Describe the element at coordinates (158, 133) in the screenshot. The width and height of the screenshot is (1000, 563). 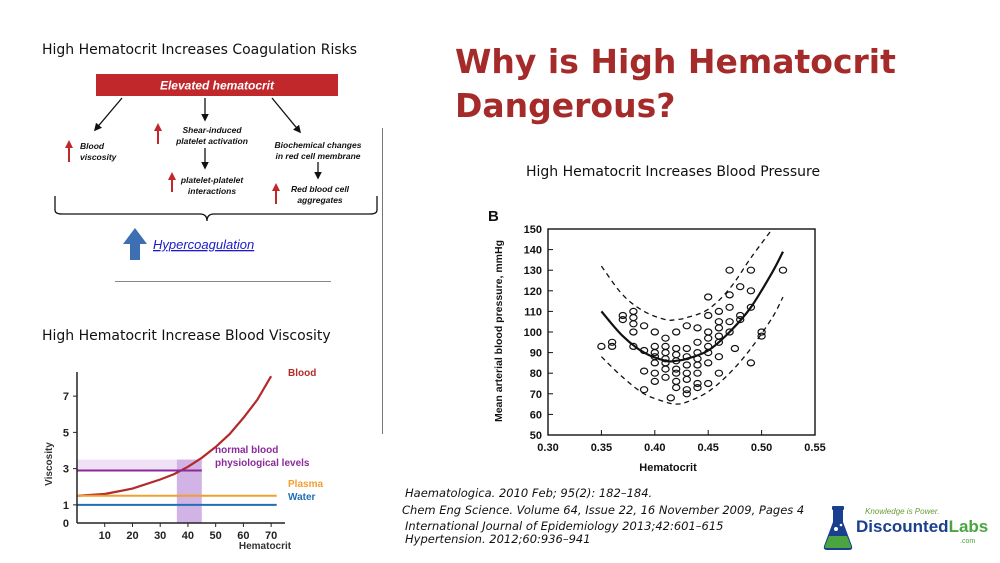
I see `increase-shear-icon` at that location.